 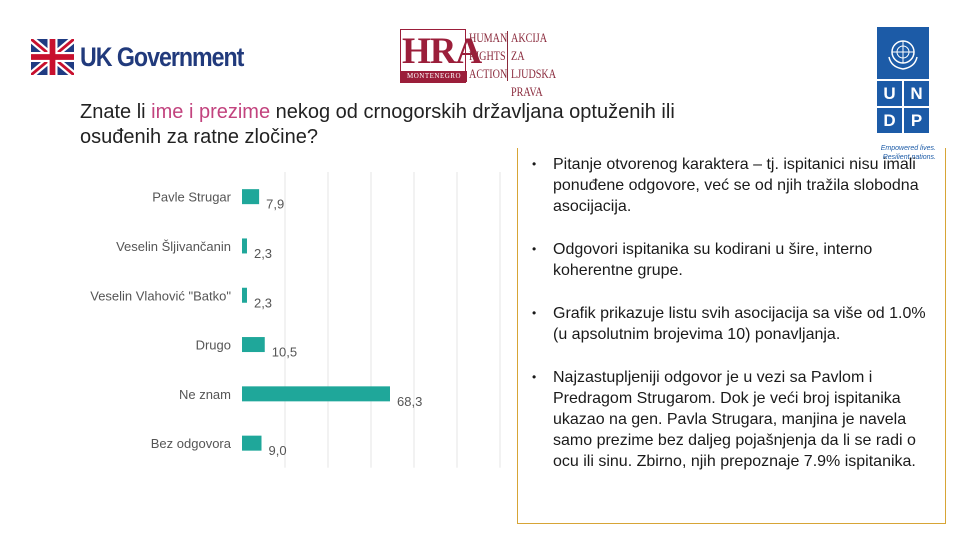 What do you see at coordinates (903, 53) in the screenshot?
I see `un-emblem-icon` at bounding box center [903, 53].